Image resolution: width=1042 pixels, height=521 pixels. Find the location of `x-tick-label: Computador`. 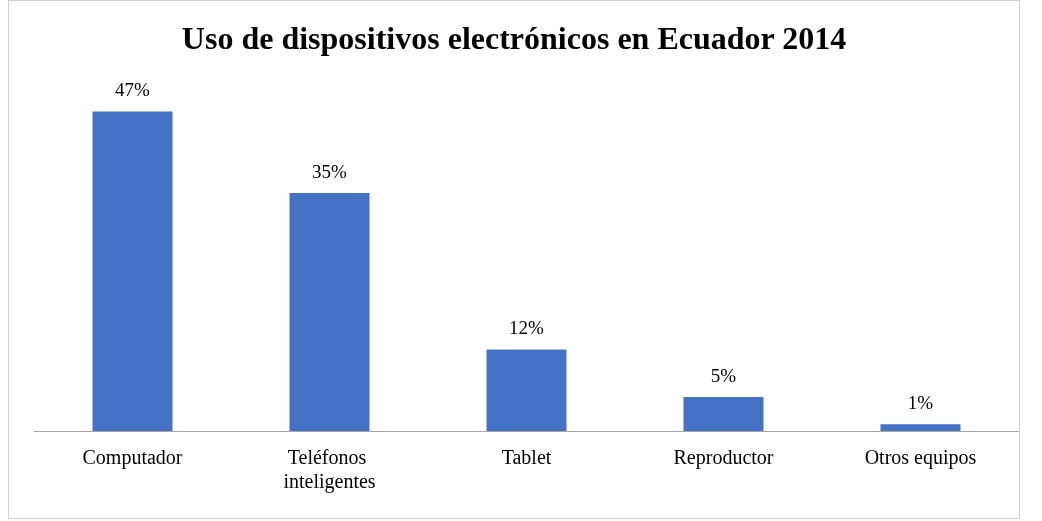

x-tick-label: Computador is located at coordinates (132, 457).